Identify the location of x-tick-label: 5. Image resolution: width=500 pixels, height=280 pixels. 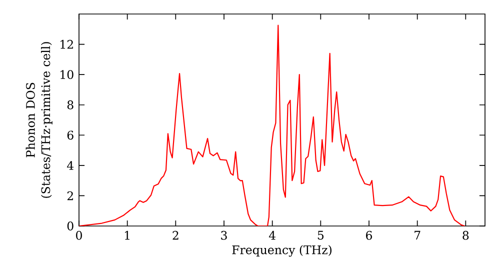
(321, 235).